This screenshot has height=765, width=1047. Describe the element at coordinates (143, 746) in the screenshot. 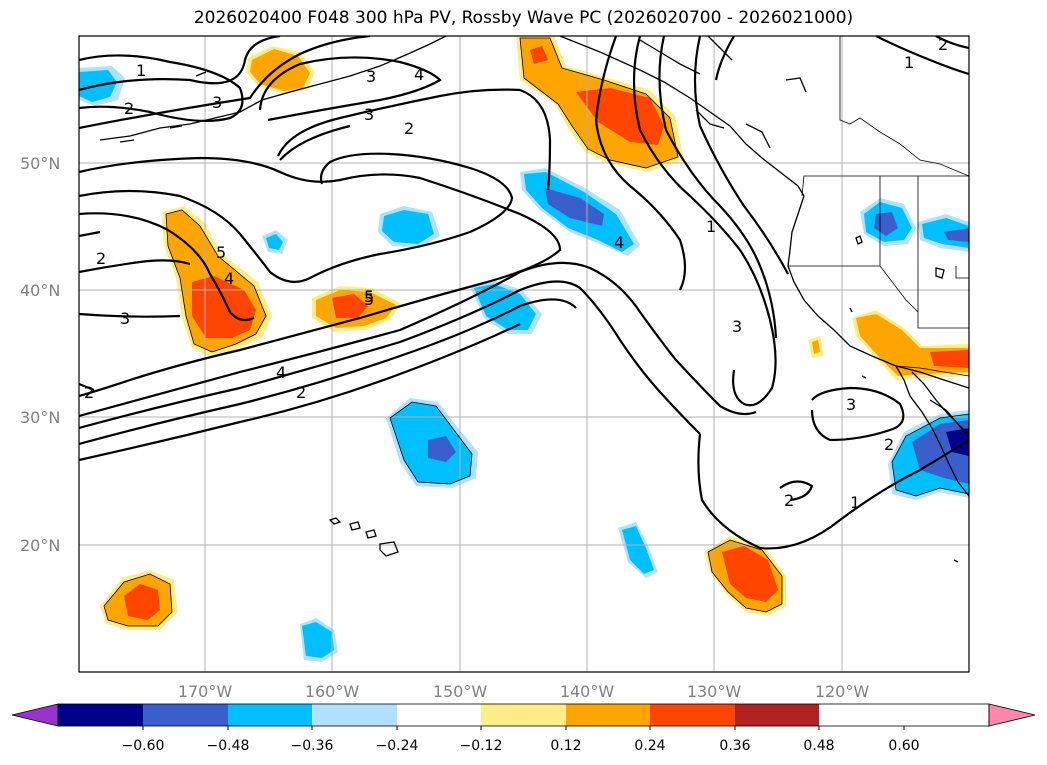

I see `colorbar-tick-label: −0.60` at that location.